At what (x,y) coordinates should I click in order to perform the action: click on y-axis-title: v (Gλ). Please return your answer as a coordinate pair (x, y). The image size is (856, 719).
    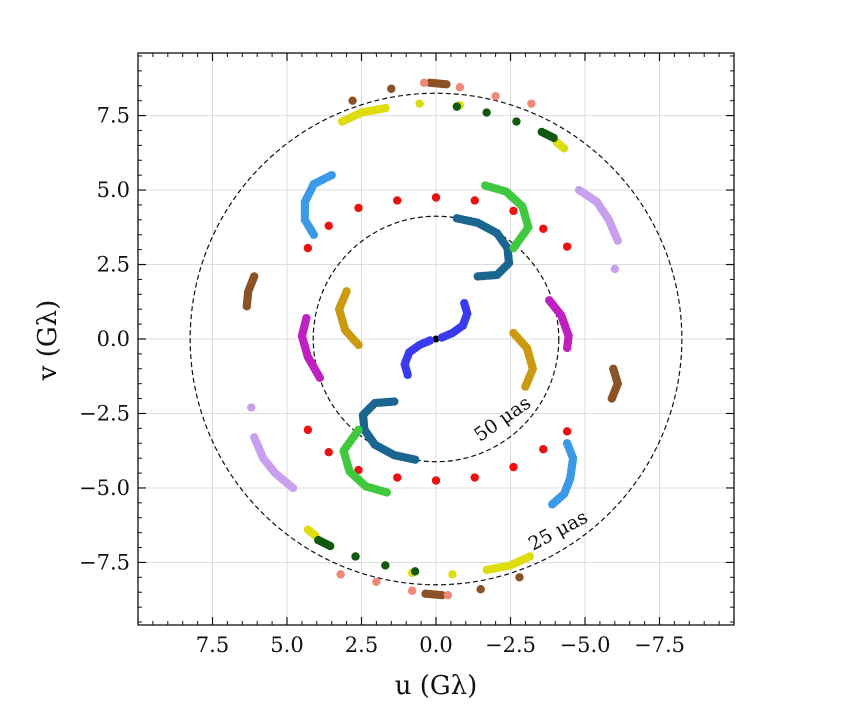
    Looking at the image, I should click on (48, 341).